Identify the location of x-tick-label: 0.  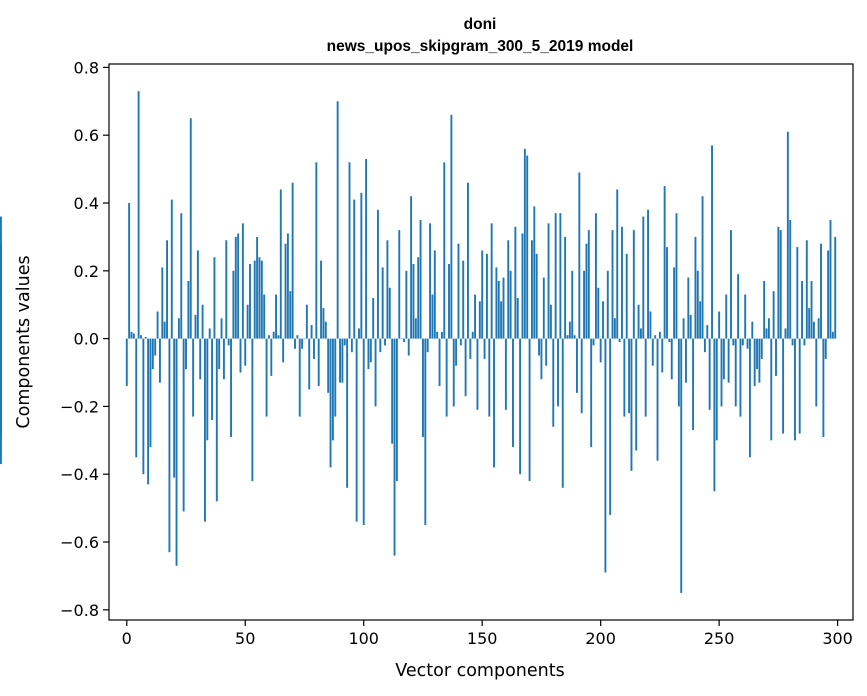
(127, 638).